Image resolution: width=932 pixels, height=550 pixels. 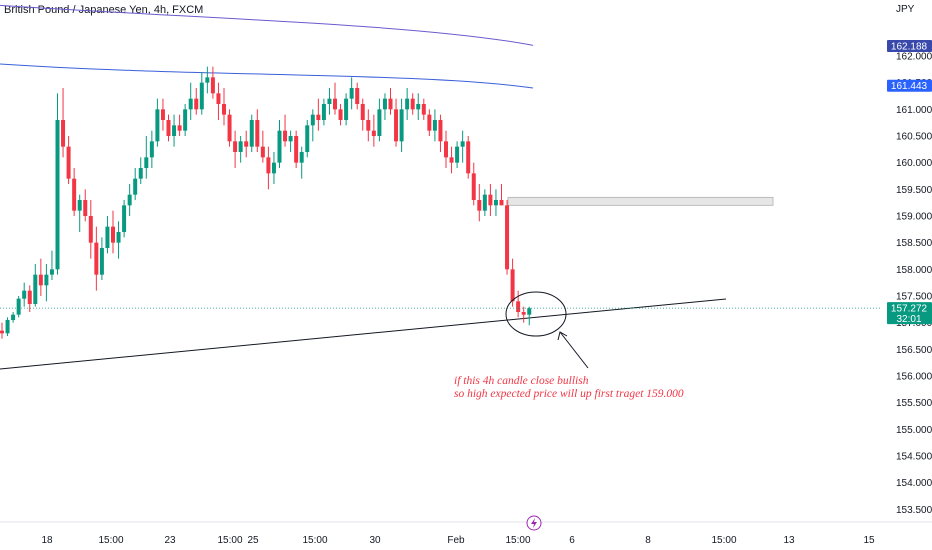 I want to click on x-tick-label: 15:00, so click(x=110, y=540).